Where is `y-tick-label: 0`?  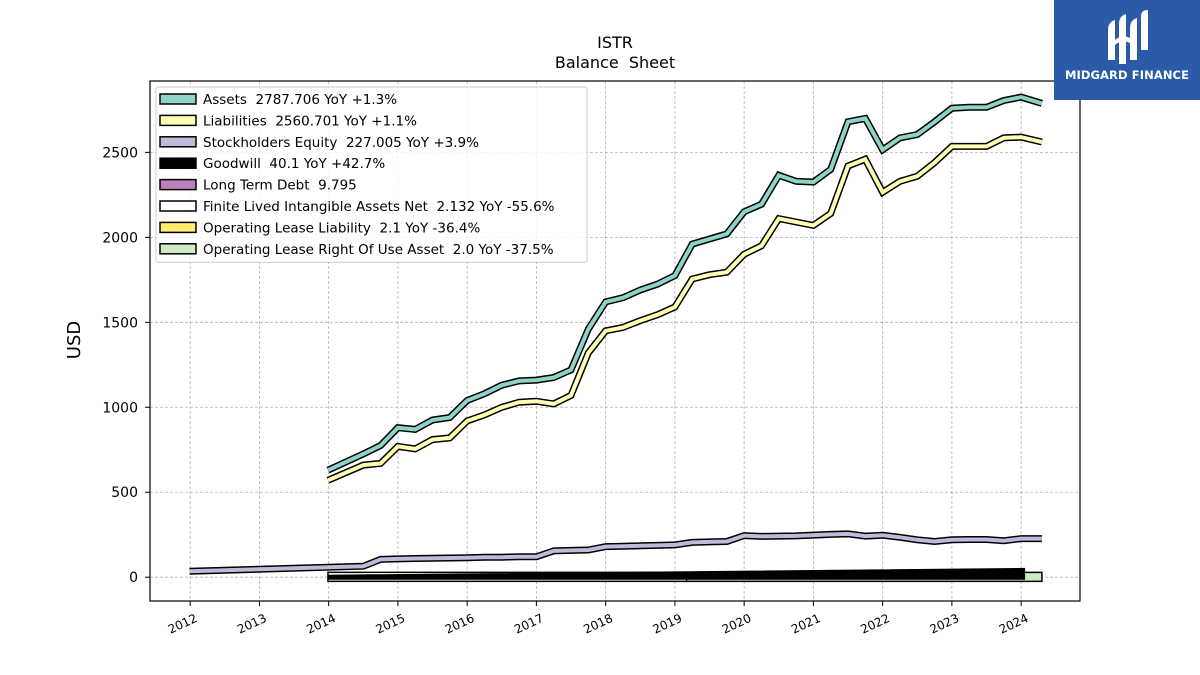
y-tick-label: 0 is located at coordinates (133, 578).